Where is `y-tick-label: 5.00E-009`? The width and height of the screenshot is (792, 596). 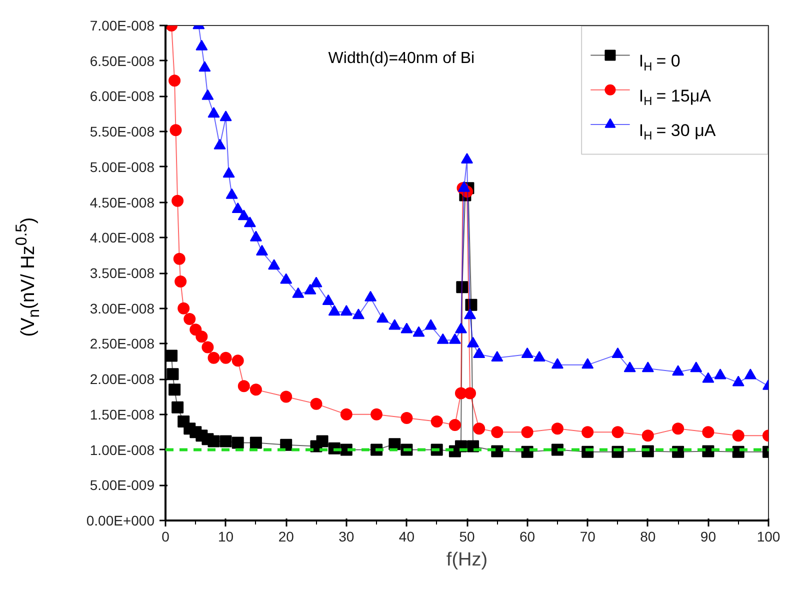
y-tick-label: 5.00E-009 is located at coordinates (122, 485).